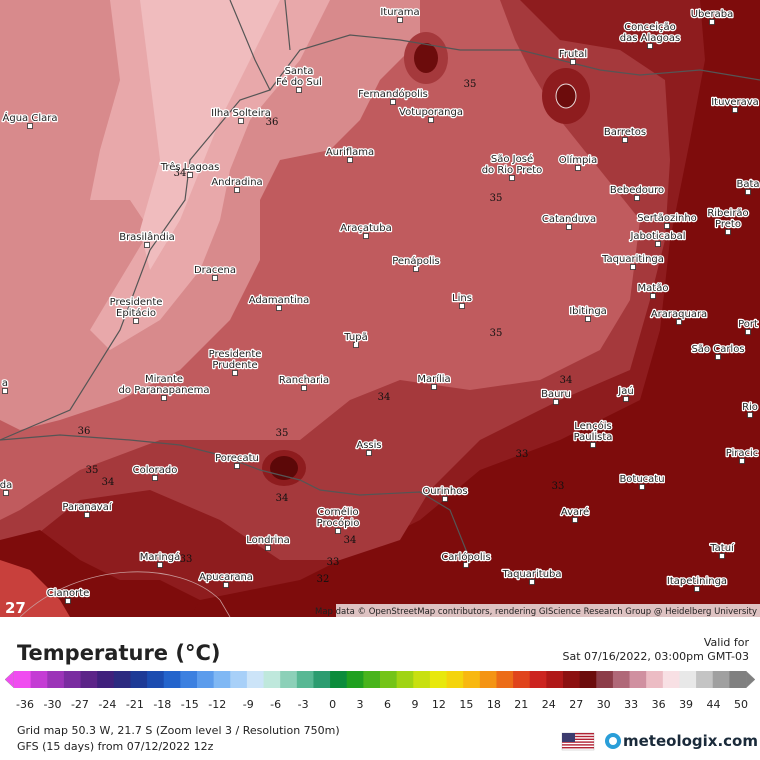 The image size is (760, 760). What do you see at coordinates (323, 579) in the screenshot?
I see `isotherm-label: 32` at bounding box center [323, 579].